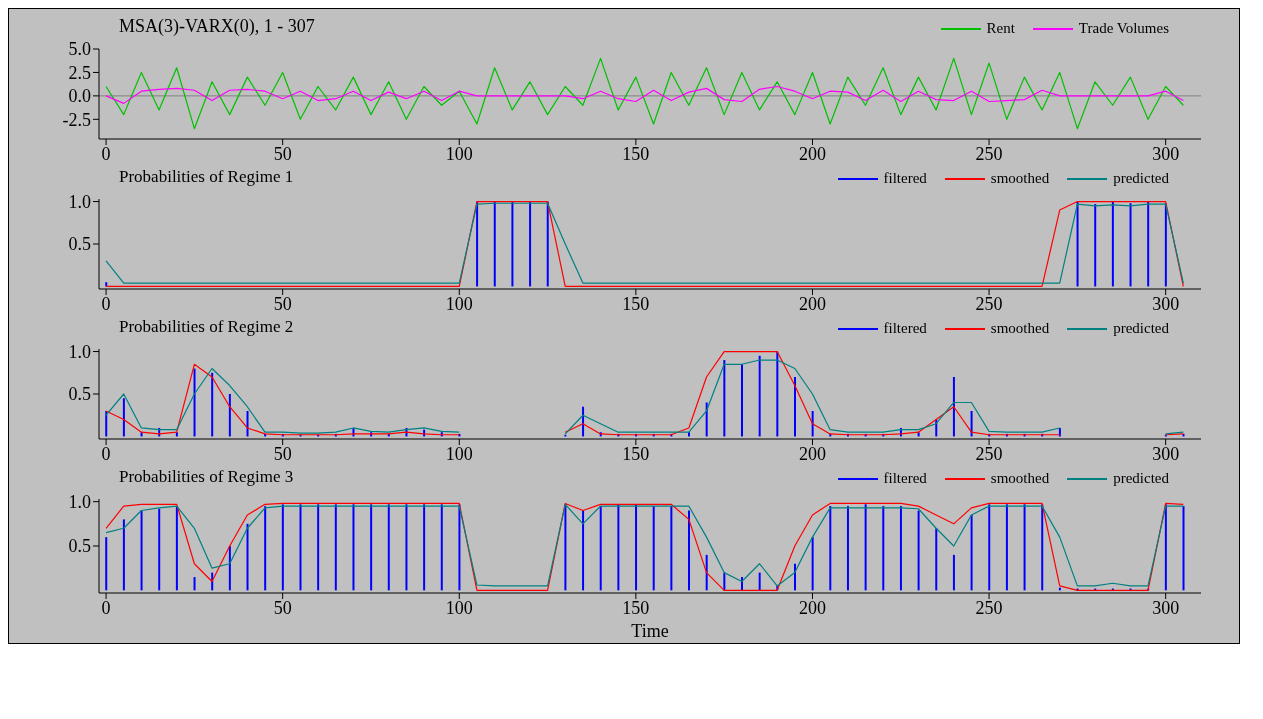 The height and width of the screenshot is (719, 1263). Describe the element at coordinates (217, 26) in the screenshot. I see `chart-title: MSA(3)-VARX(0), 1 - 307` at that location.